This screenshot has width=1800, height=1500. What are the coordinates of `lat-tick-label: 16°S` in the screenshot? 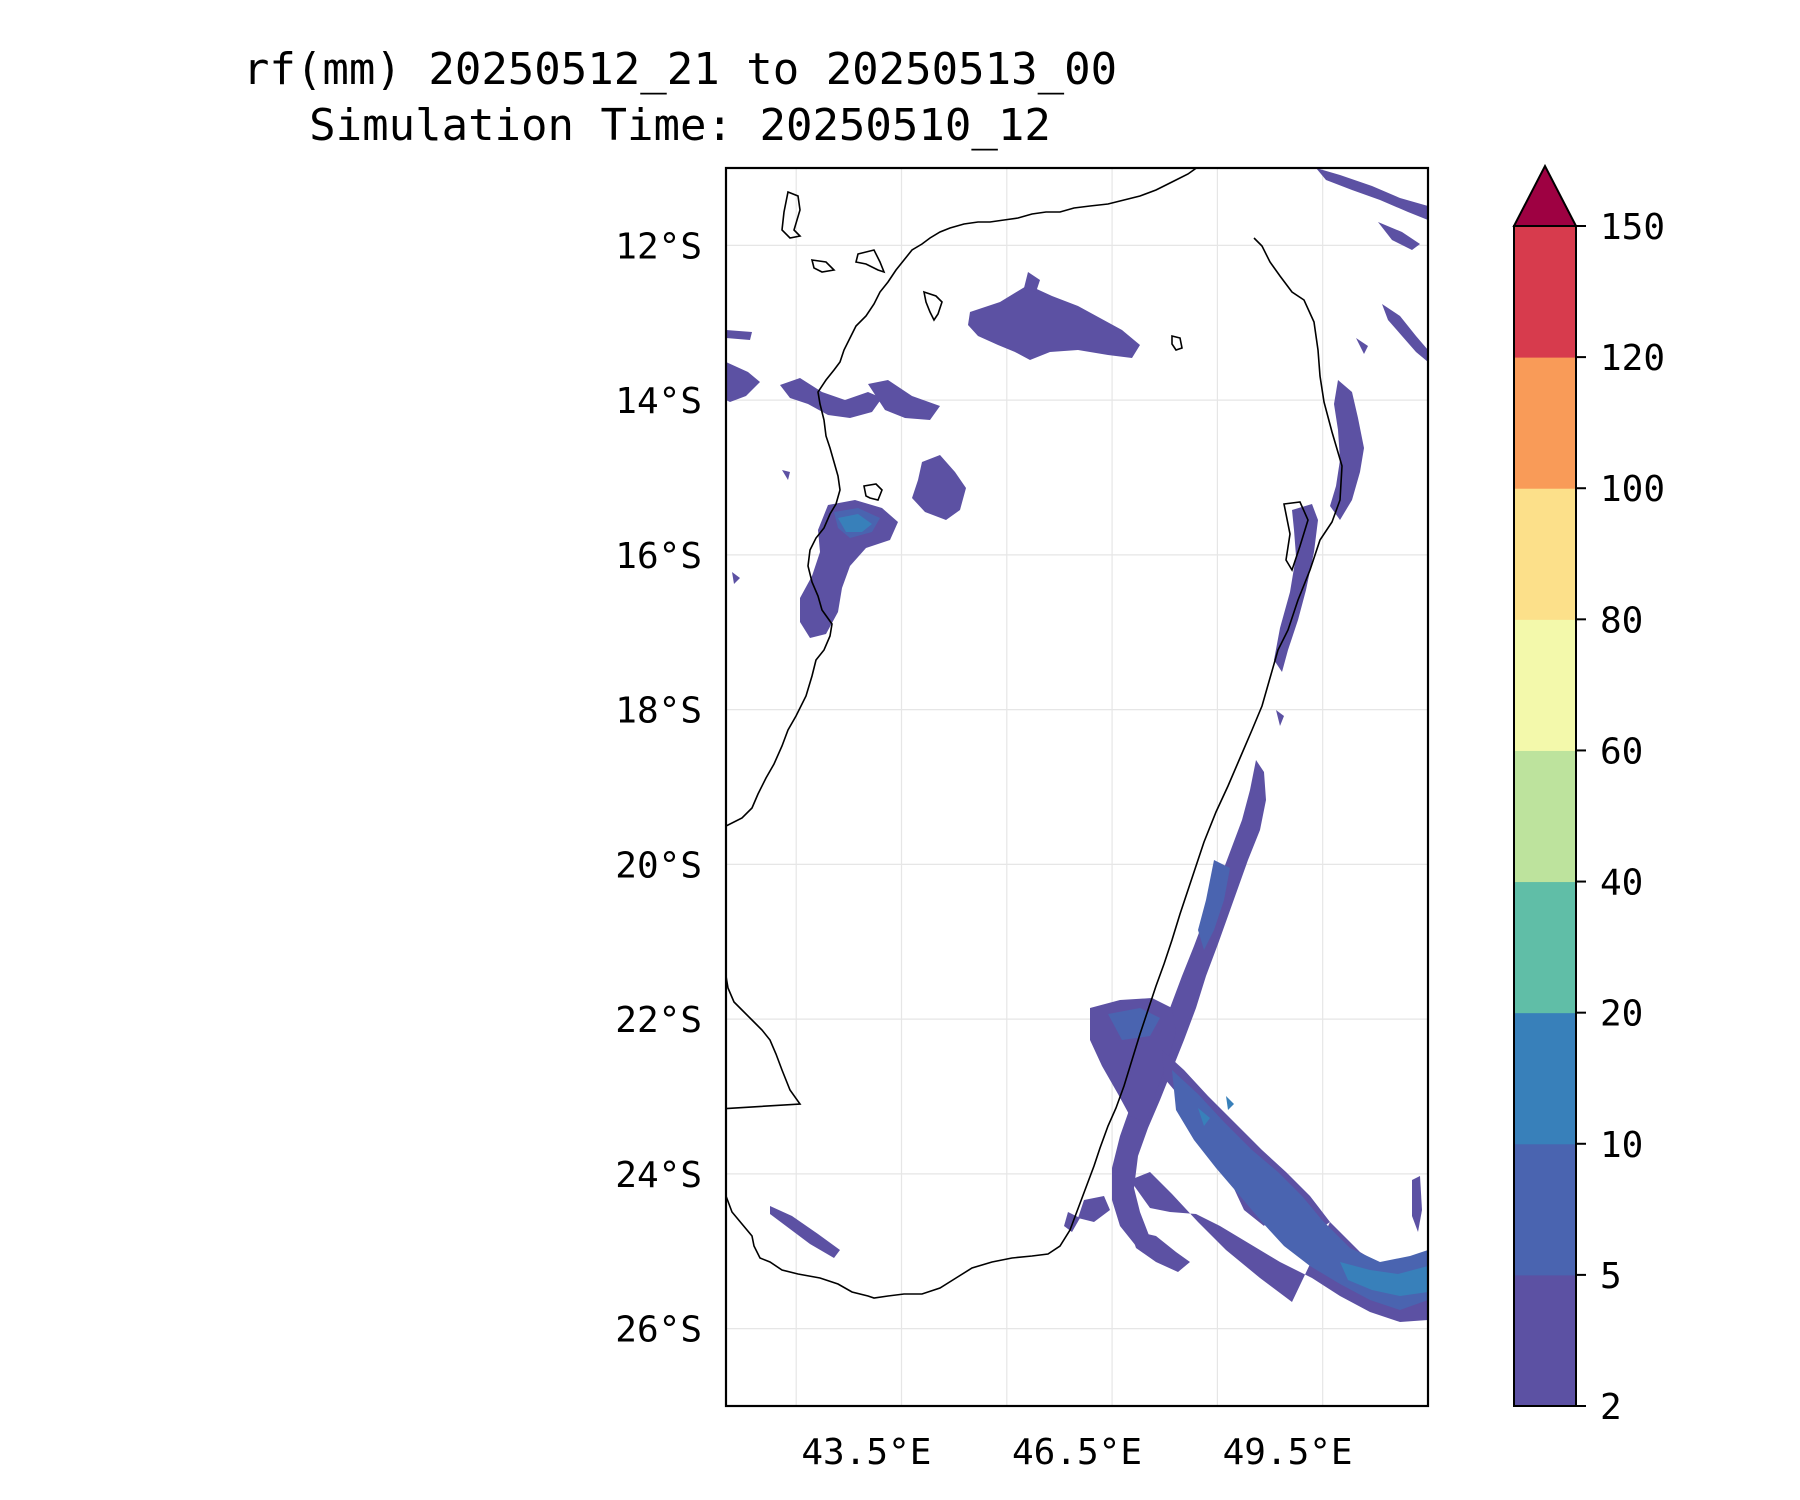 It's located at (658, 556).